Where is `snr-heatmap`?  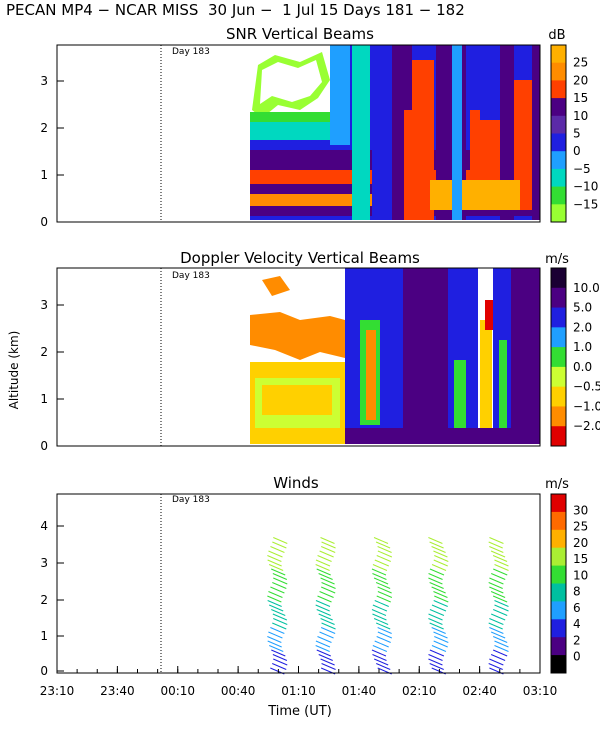
snr-heatmap is located at coordinates (395, 132).